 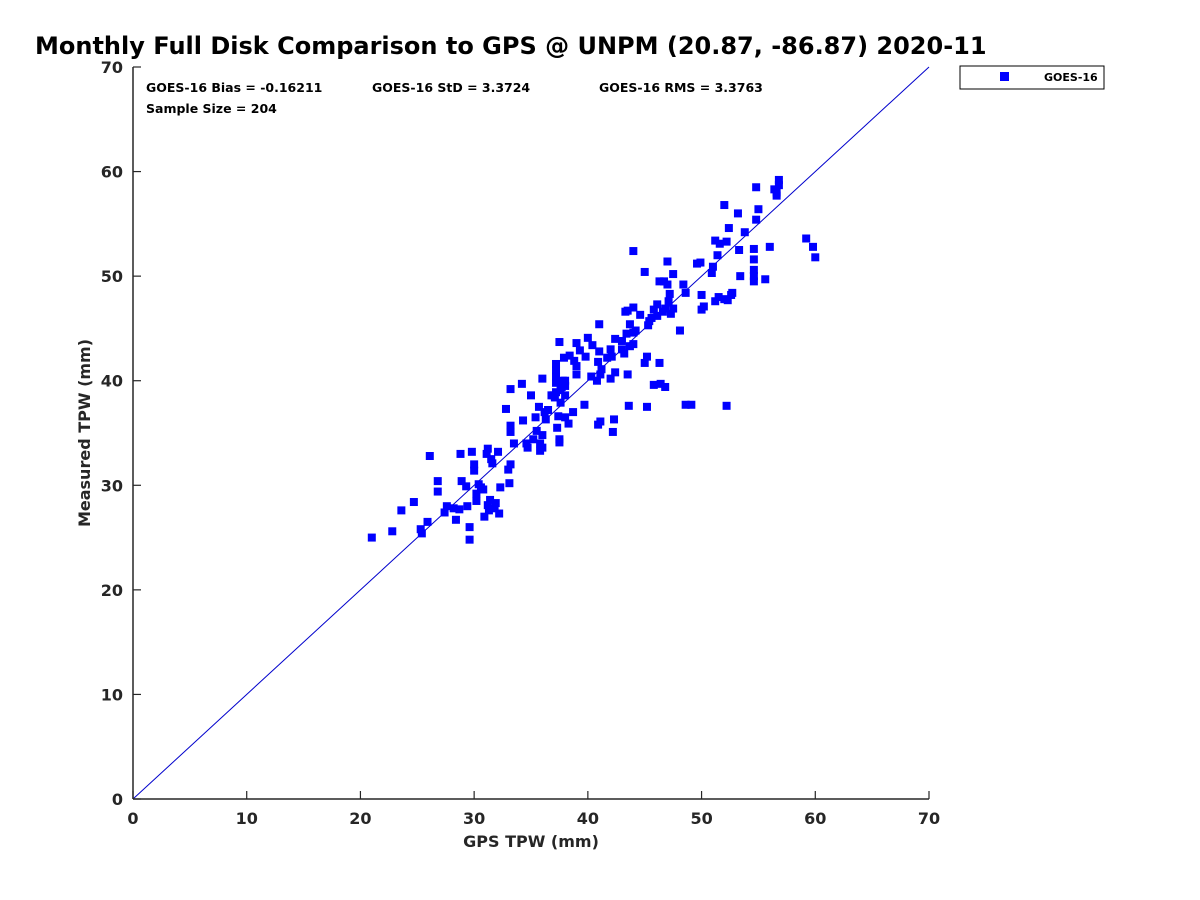 I want to click on x-tick-label: 10, so click(x=247, y=818).